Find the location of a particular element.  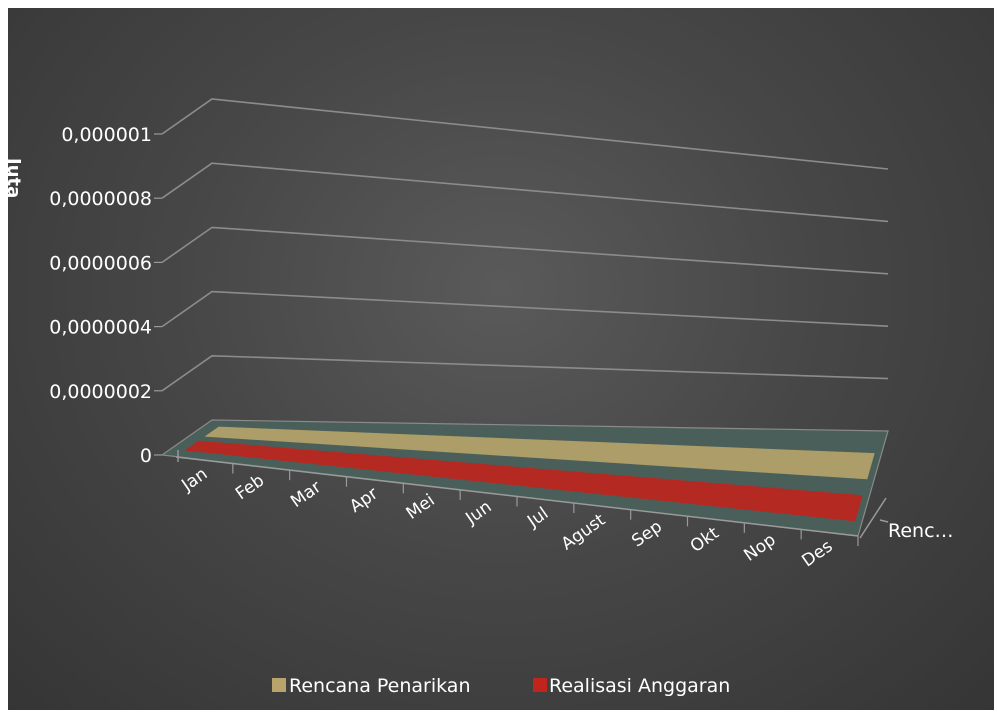

x-tick-label: Nop is located at coordinates (759, 548).